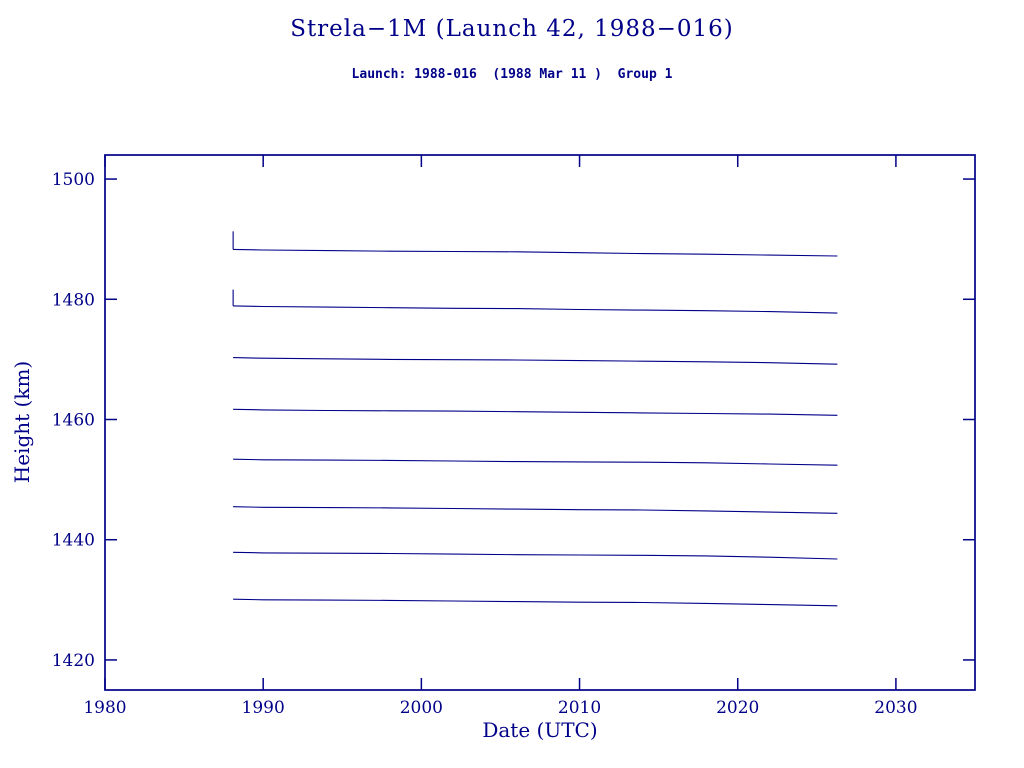 This screenshot has height=768, width=1024. Describe the element at coordinates (512, 74) in the screenshot. I see `chart-subtitle: Launch: 1988-016 (1988 Mar 11 ) Group 1` at that location.